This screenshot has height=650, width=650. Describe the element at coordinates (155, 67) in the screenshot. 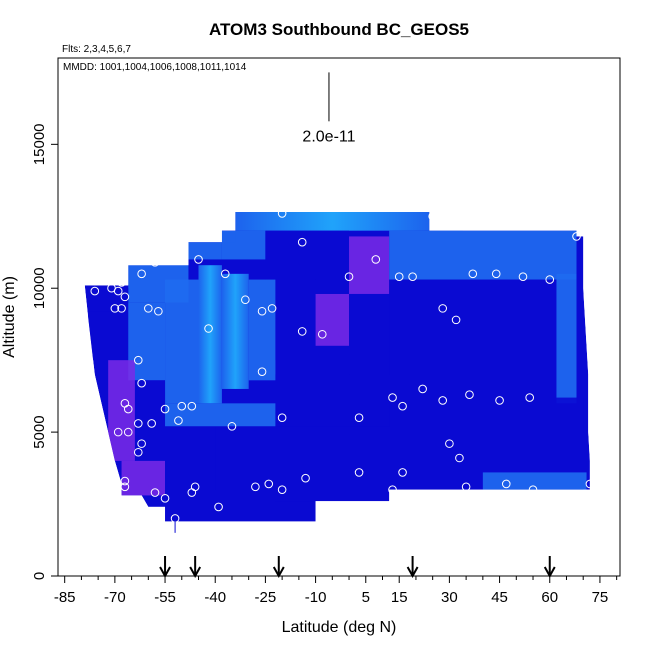

I see `mmdd-label: MMDD: 1001,1004,1006,1008,1011,1014` at that location.